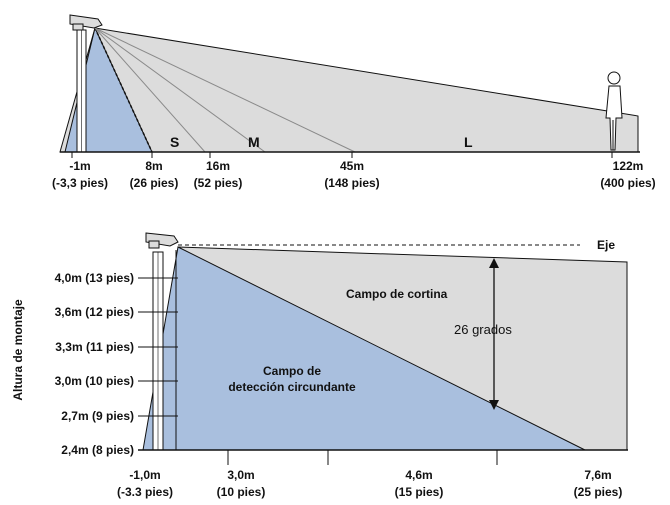  I want to click on angle-label: 26 grados, so click(483, 329).